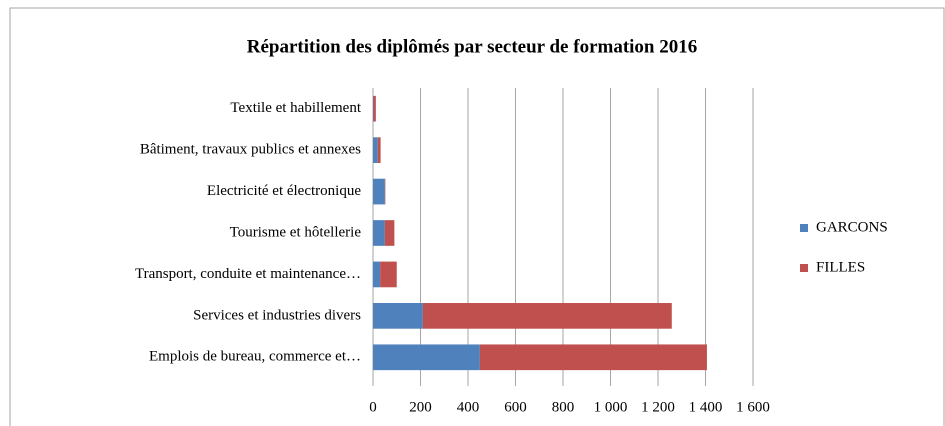 Image resolution: width=945 pixels, height=426 pixels. What do you see at coordinates (468, 407) in the screenshot?
I see `x-tick-label: 400` at bounding box center [468, 407].